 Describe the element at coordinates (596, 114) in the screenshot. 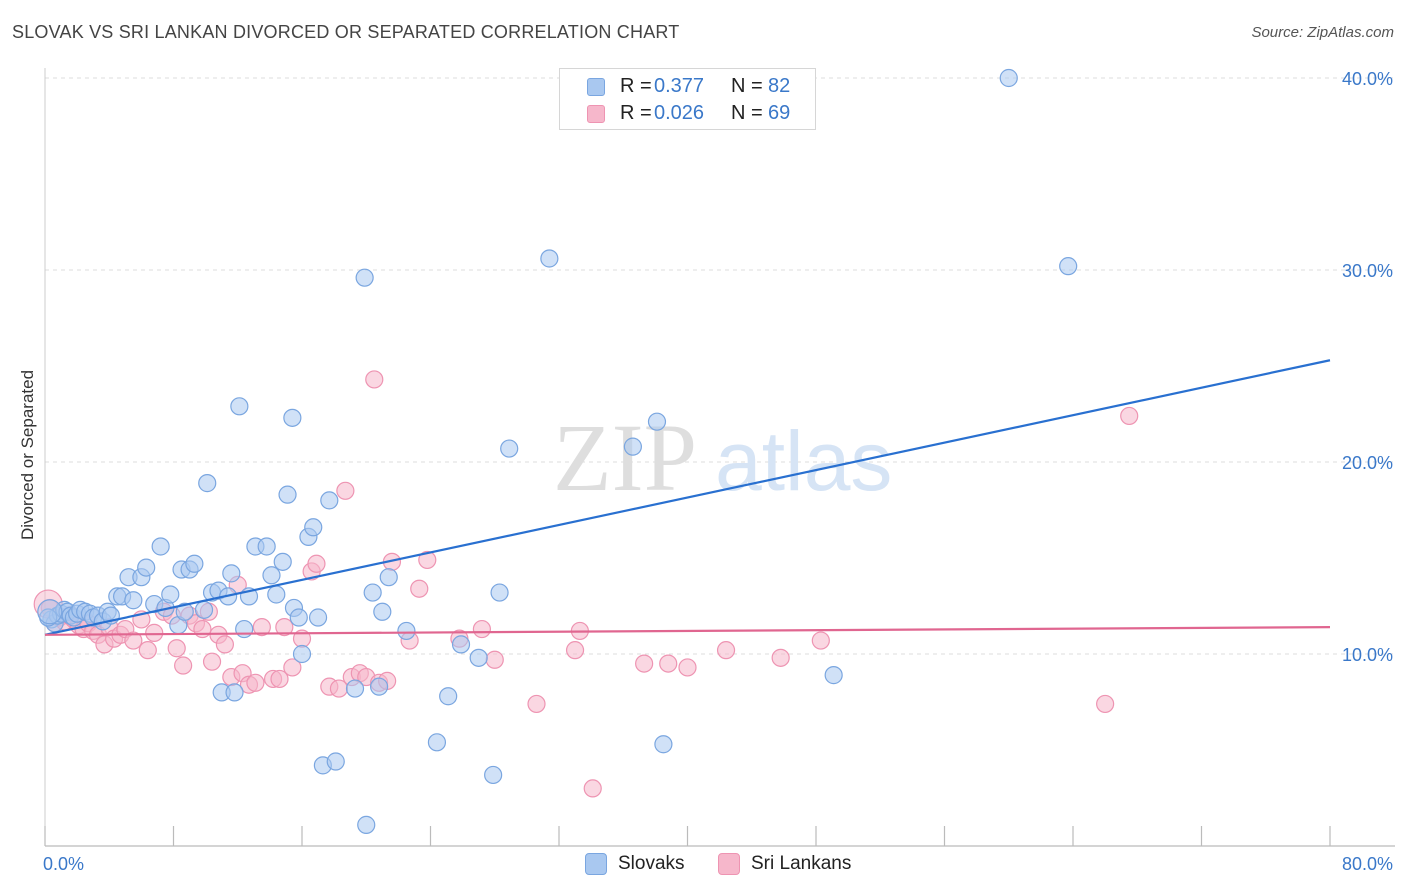

I see `legend-swatch-sri-lankans` at that location.